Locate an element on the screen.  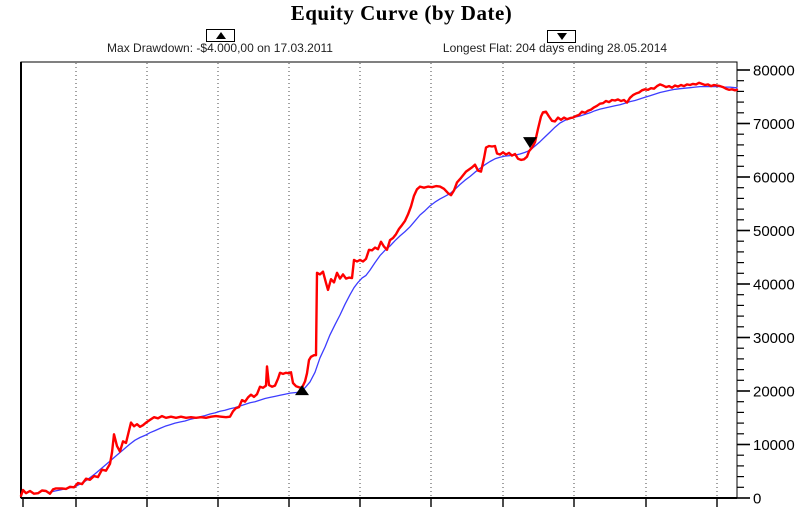
up-triangle-icon is located at coordinates (220, 35).